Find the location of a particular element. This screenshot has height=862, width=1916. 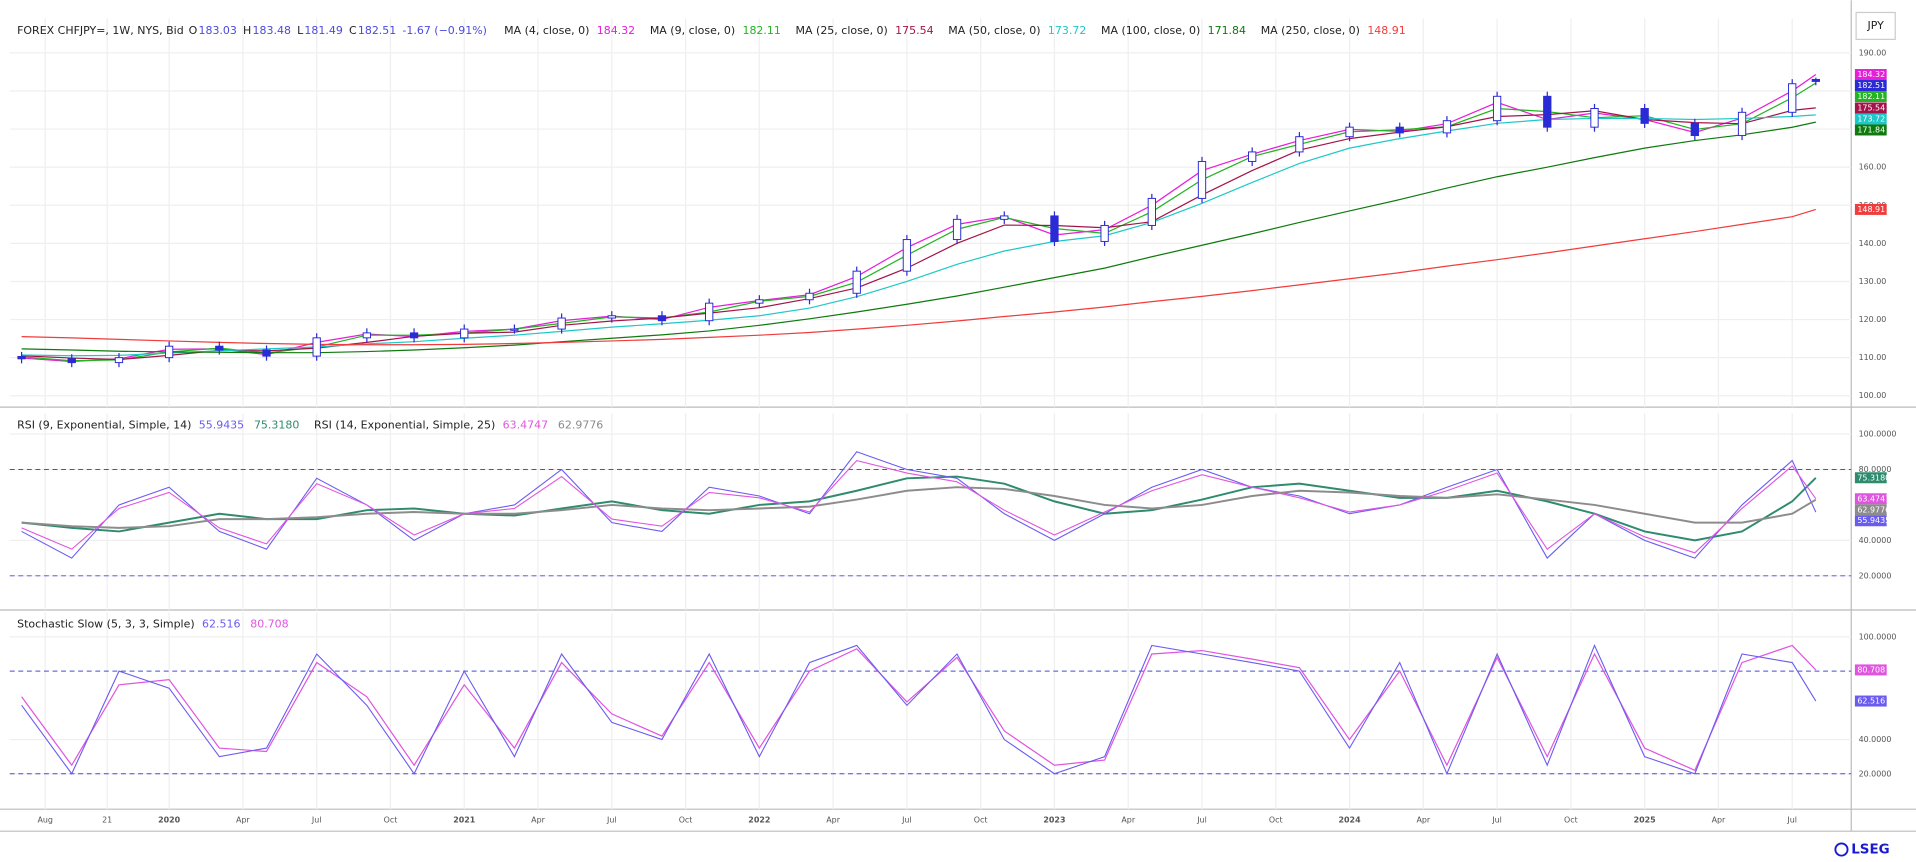

y-tick-label: 160.00 is located at coordinates (1873, 167).